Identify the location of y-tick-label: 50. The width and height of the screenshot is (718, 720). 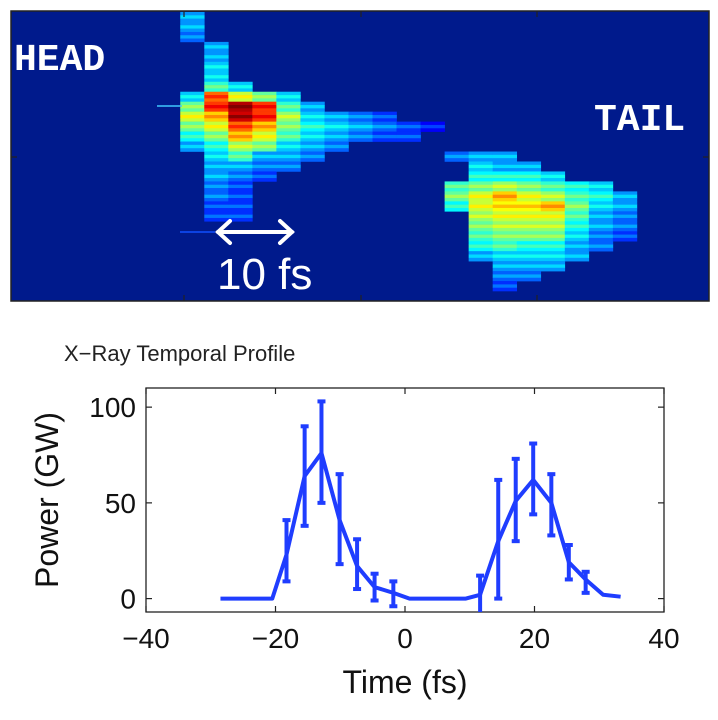
(120, 503).